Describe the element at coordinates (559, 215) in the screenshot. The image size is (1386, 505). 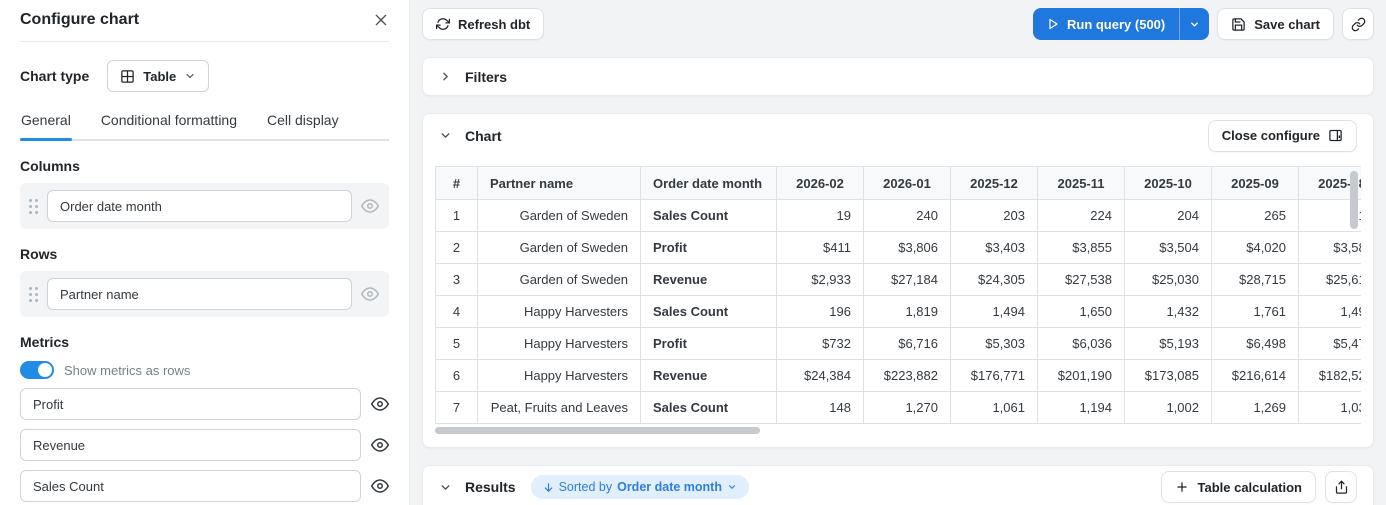
I see `cell: Garden of Sweden` at that location.